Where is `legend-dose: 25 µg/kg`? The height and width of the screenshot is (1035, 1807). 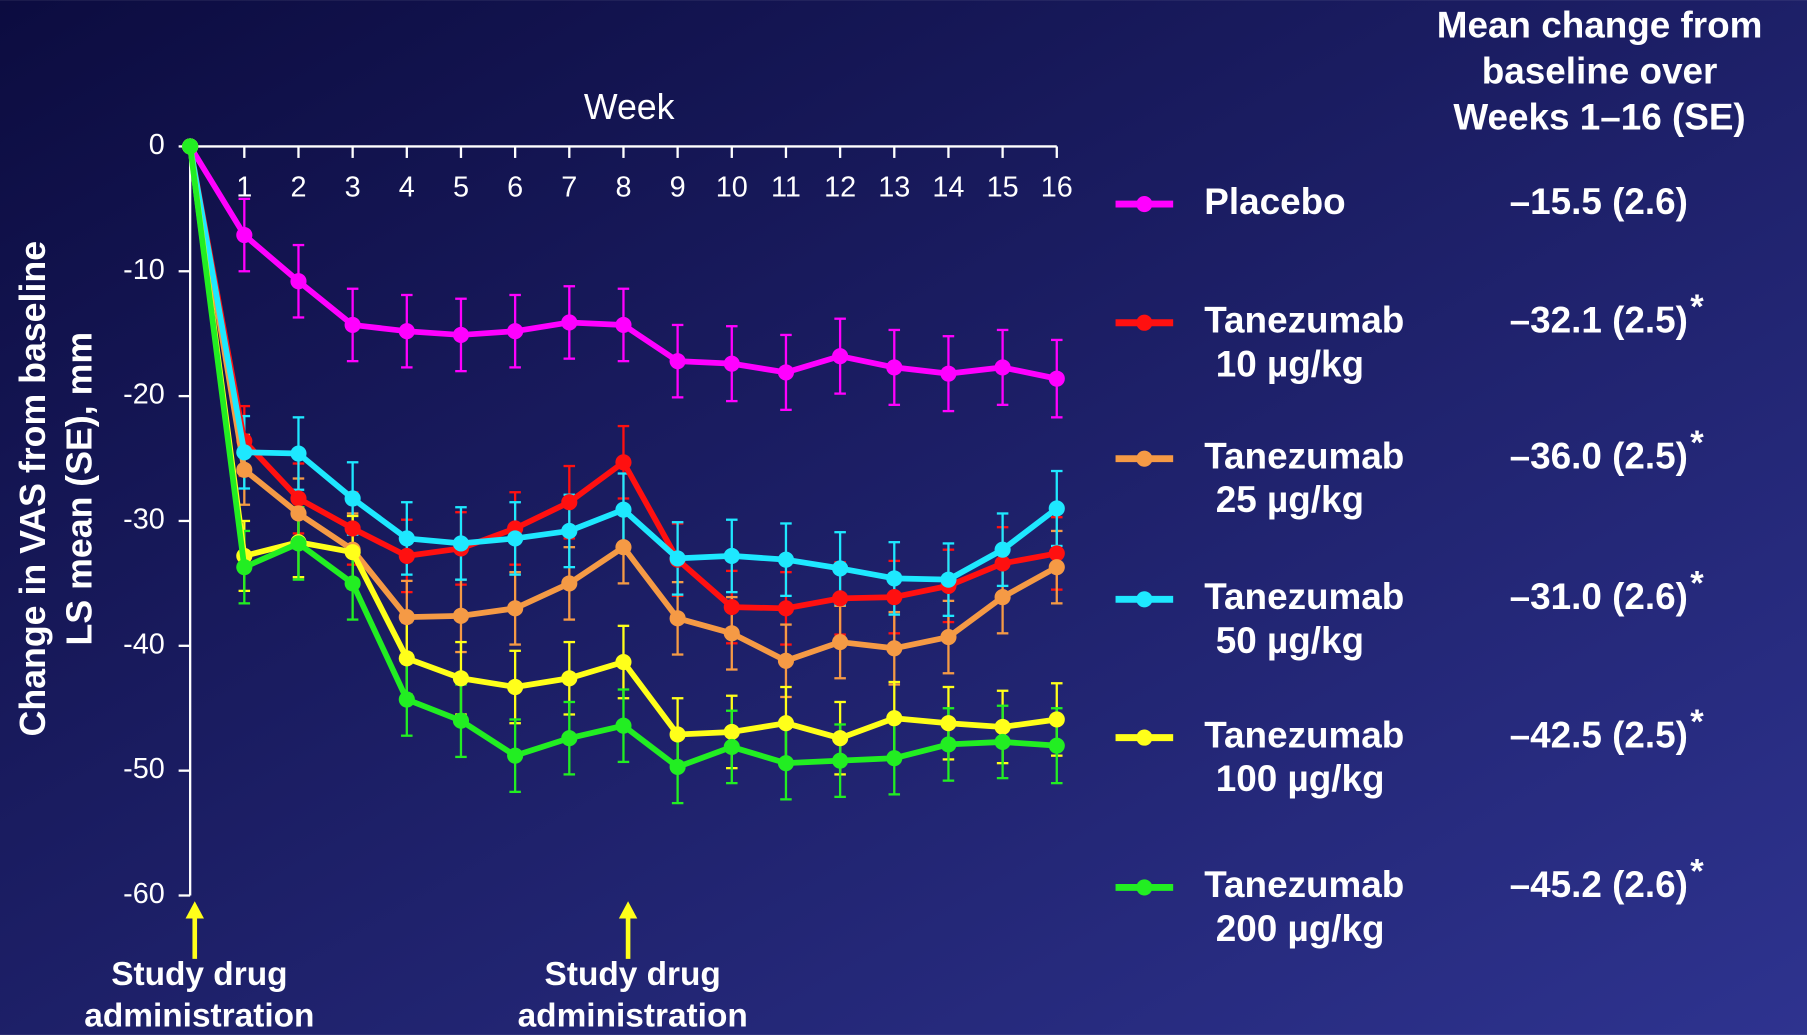 legend-dose: 25 µg/kg is located at coordinates (1290, 499).